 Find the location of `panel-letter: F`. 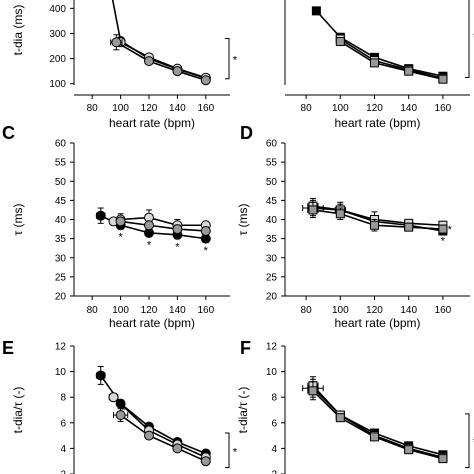

panel-letter: F is located at coordinates (245, 348).